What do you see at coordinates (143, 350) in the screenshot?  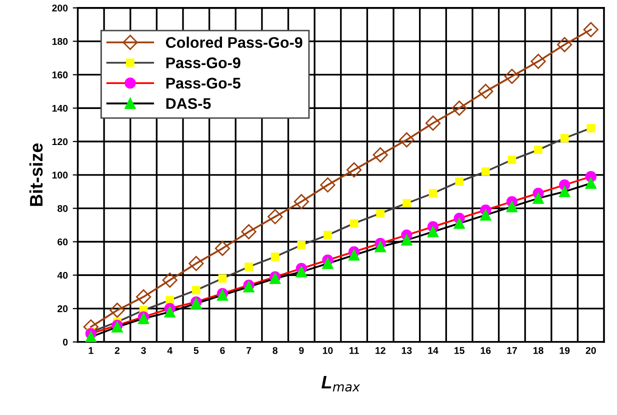 I see `x-tick-label: 3` at bounding box center [143, 350].